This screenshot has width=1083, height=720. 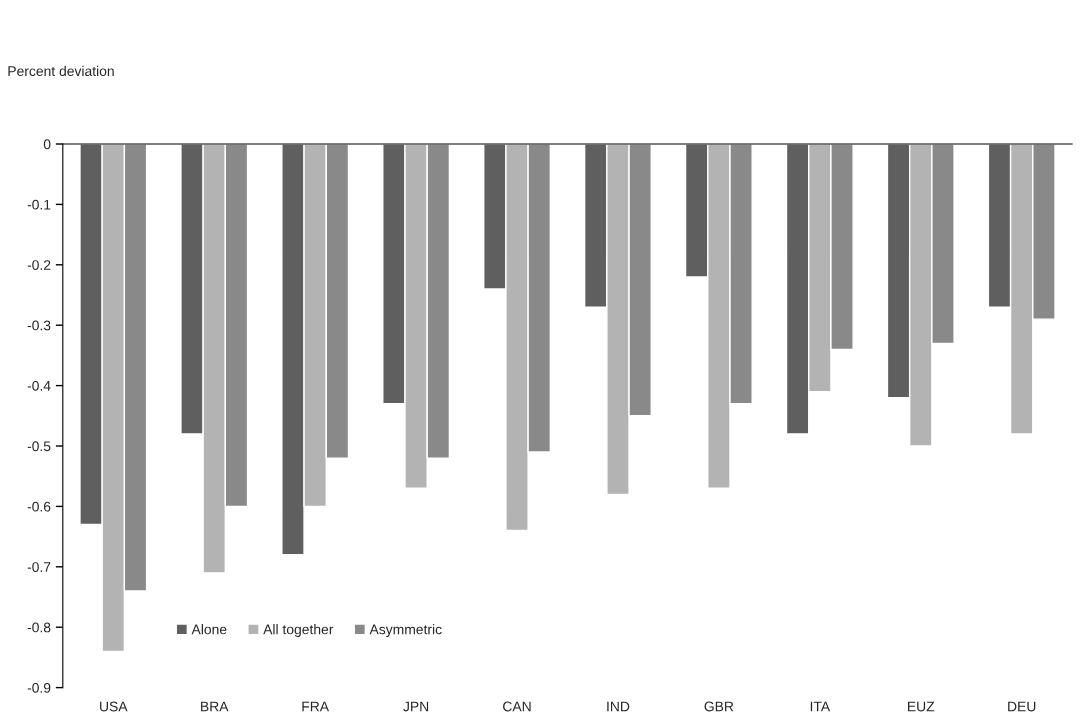 I want to click on y-tick-label: -0.3, so click(x=39, y=325).